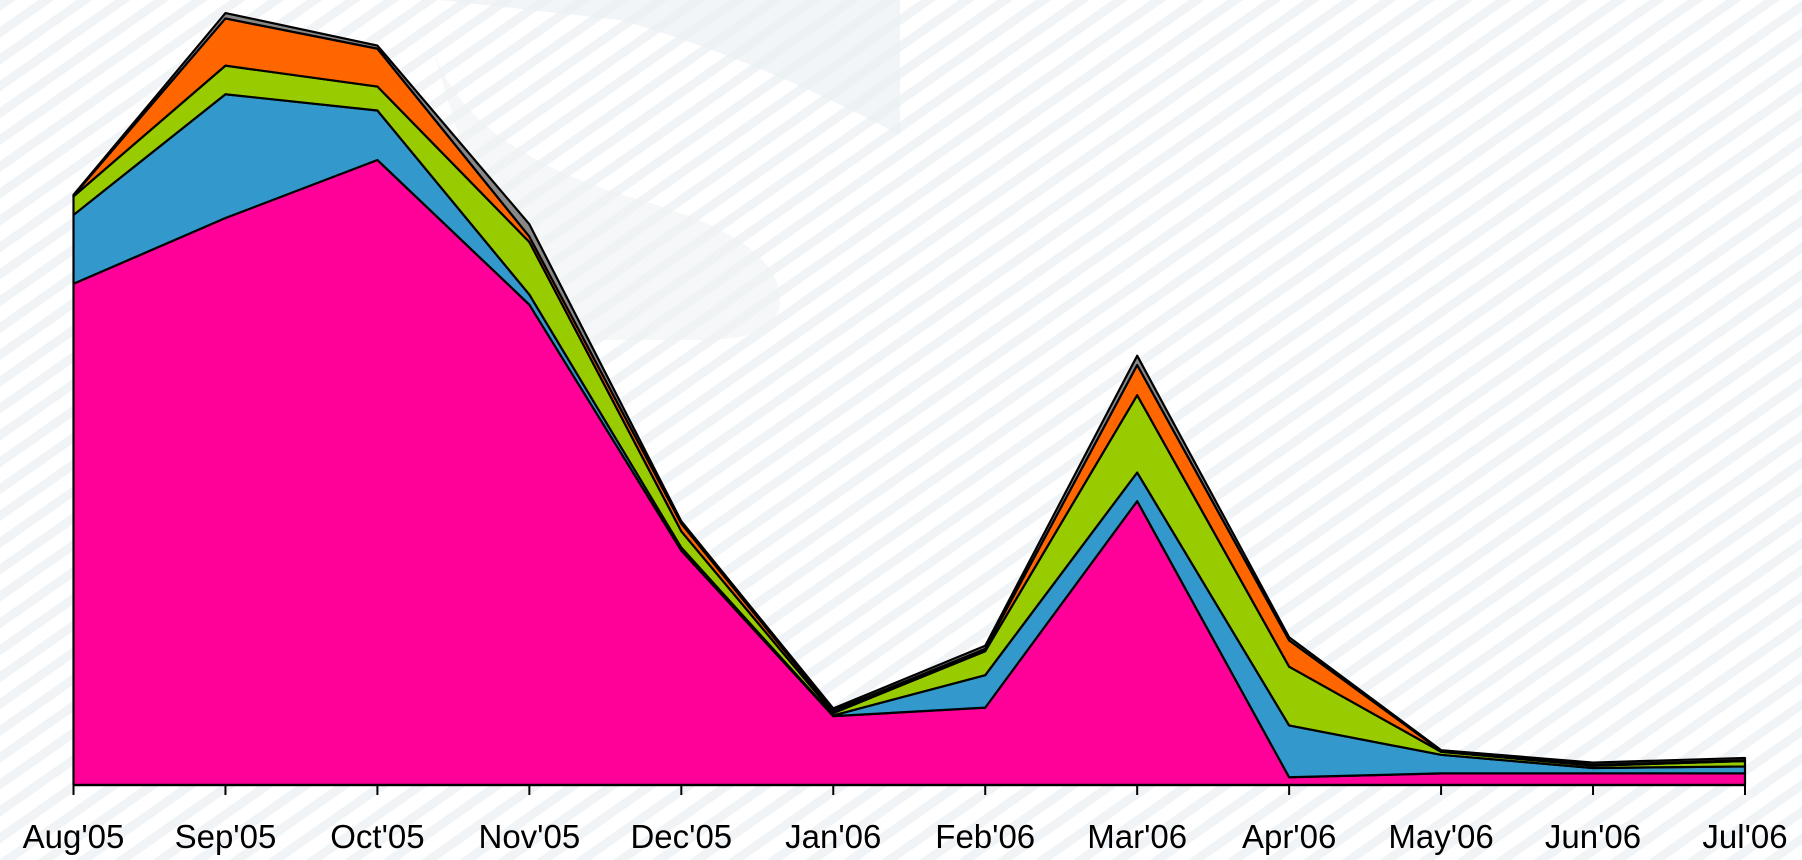  Describe the element at coordinates (1289, 836) in the screenshot. I see `x-tick-label: Apr'06` at that location.